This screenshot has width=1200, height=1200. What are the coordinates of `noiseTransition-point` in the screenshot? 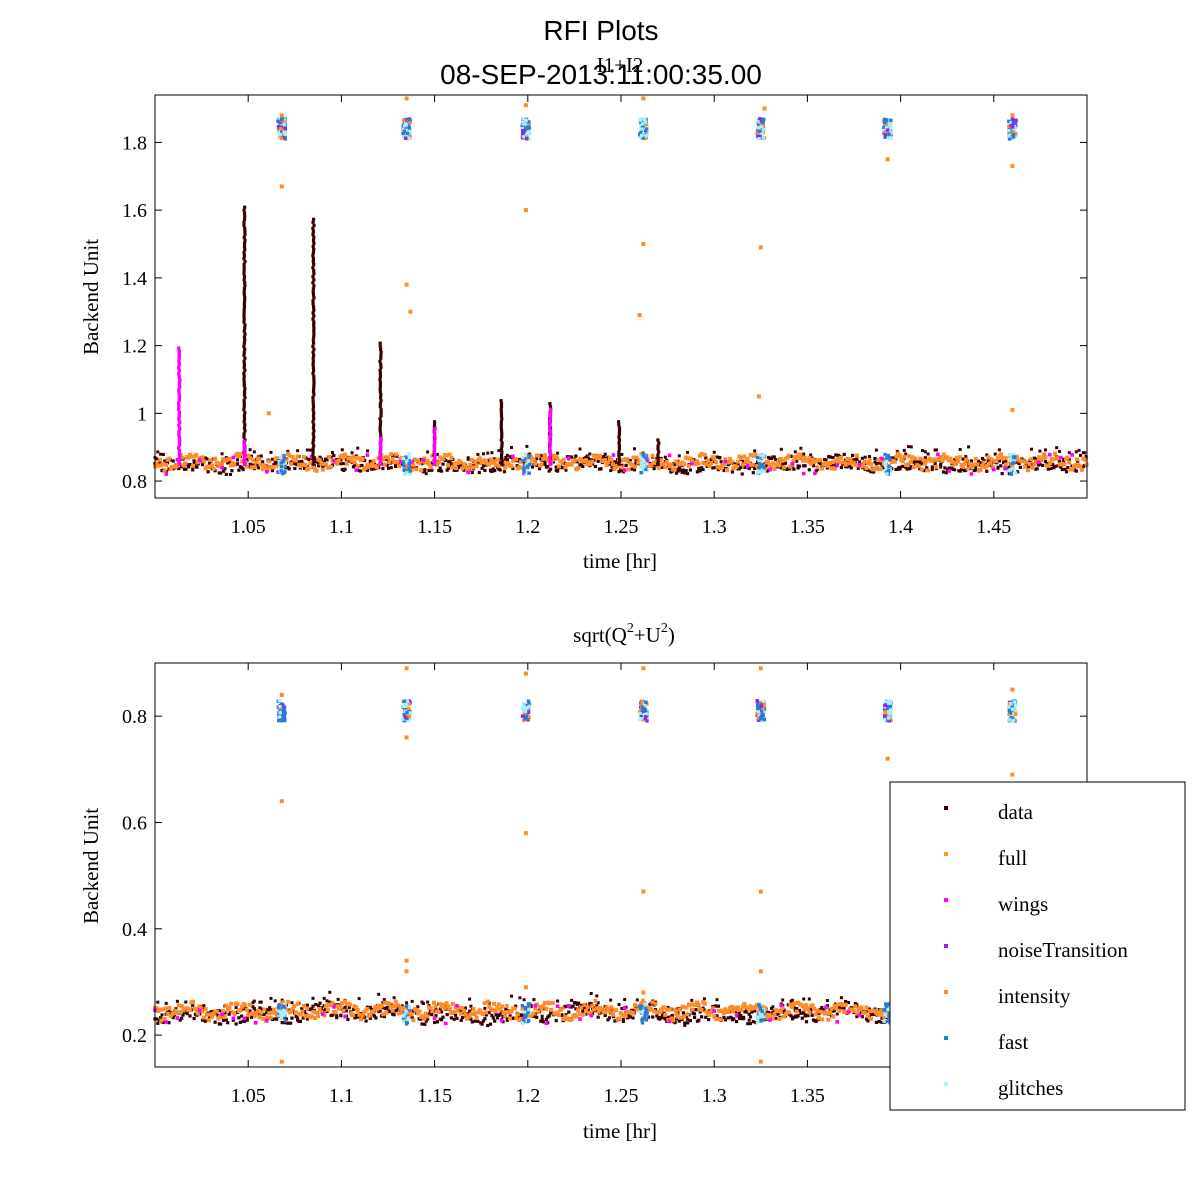 It's located at (405, 717).